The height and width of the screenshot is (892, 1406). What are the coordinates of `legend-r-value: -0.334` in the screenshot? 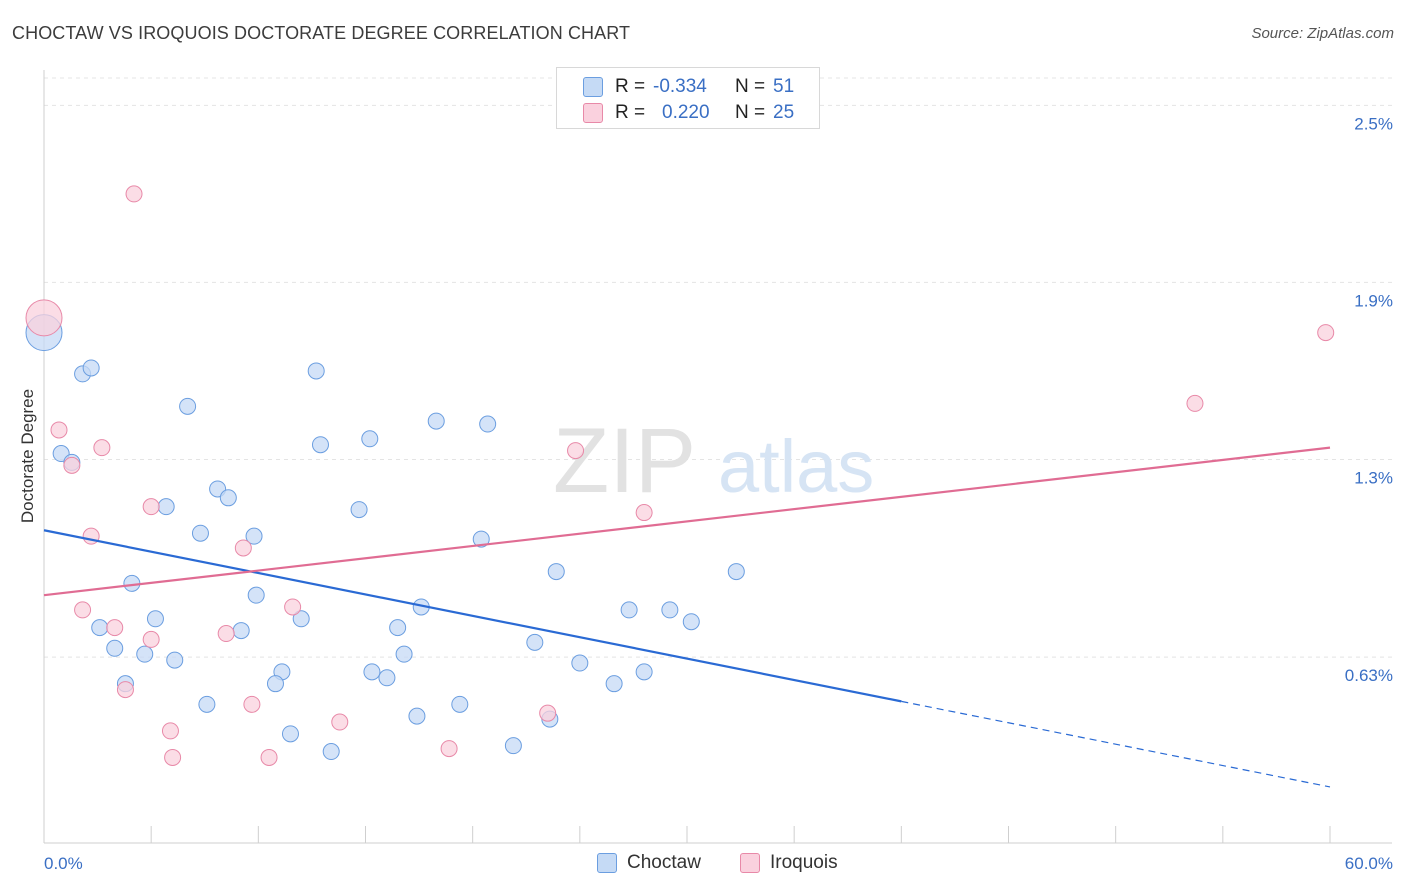 It's located at (680, 86).